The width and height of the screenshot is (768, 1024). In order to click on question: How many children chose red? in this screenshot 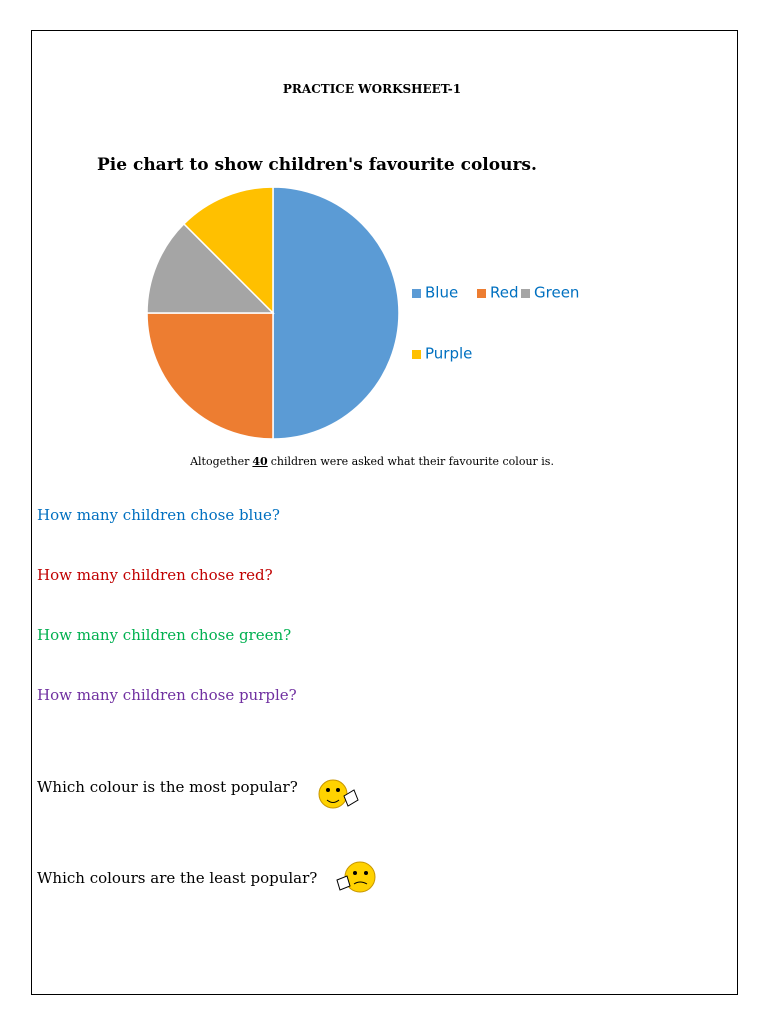, I will do `click(155, 575)`.